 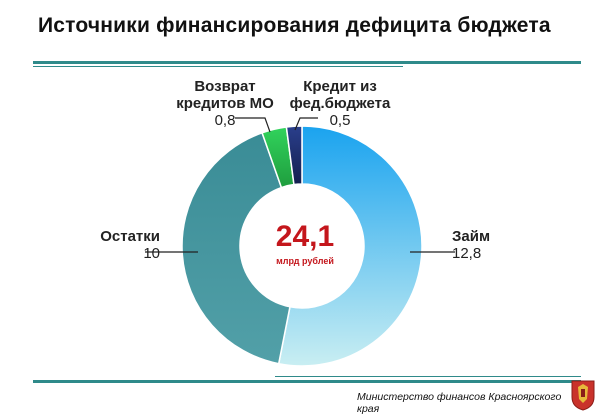 What do you see at coordinates (306, 124) in the screenshot?
I see `leader-kredit` at bounding box center [306, 124].